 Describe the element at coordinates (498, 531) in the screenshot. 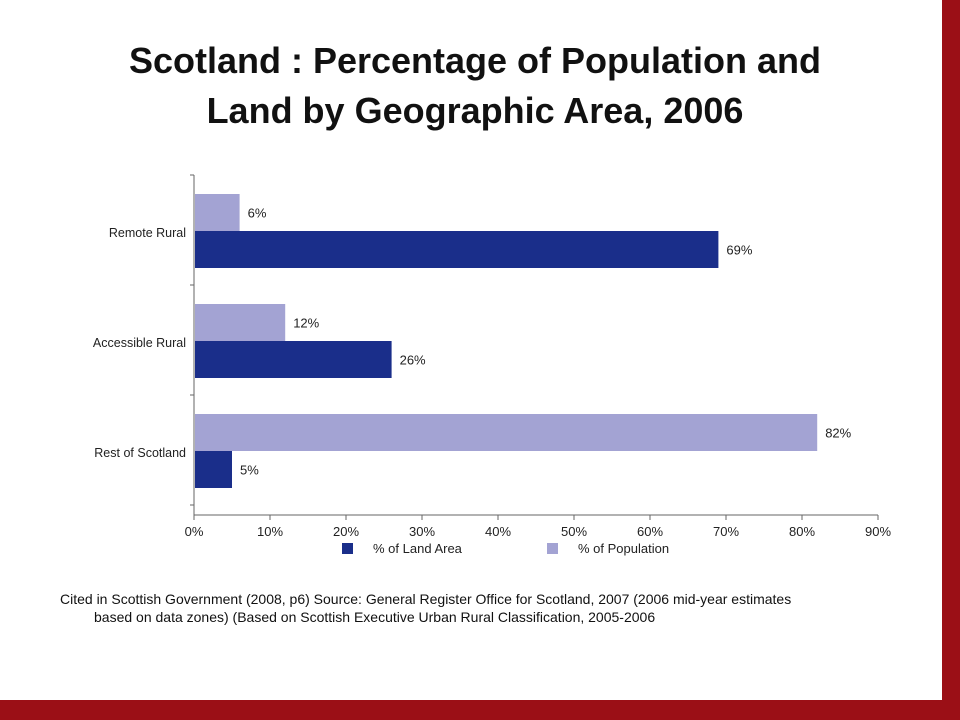

I see `x-tick-label: 40%` at that location.